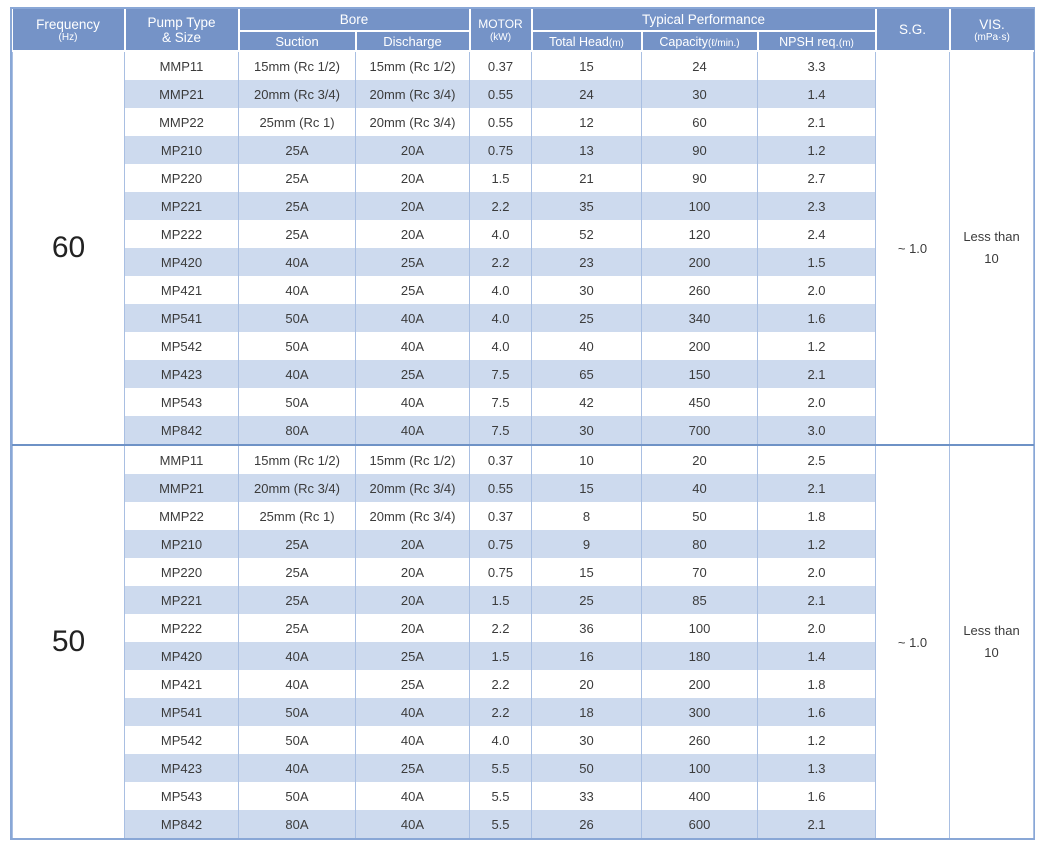 This screenshot has height=860, width=1043. What do you see at coordinates (500, 796) in the screenshot?
I see `cell-motor: 5.5` at bounding box center [500, 796].